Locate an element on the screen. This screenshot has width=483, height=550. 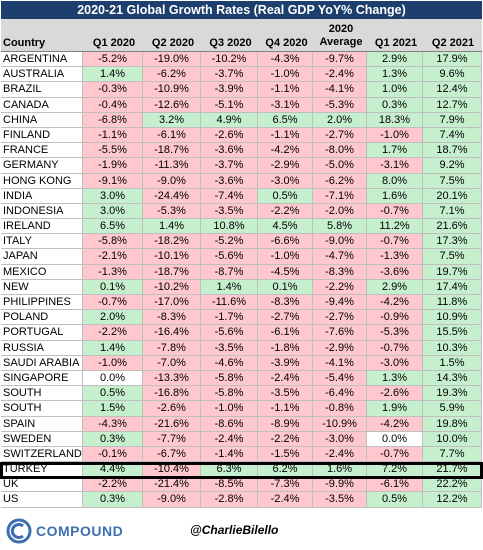
cell-country: INDIA is located at coordinates (42, 196).